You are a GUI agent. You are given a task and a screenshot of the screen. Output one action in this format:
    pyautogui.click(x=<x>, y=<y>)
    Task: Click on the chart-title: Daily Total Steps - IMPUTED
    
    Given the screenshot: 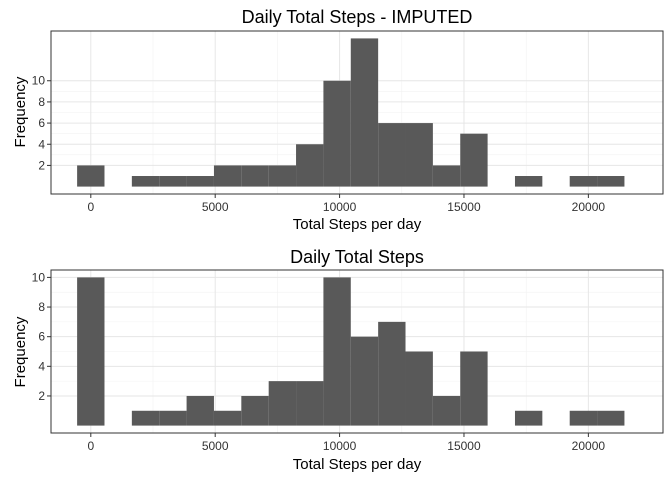 What is the action you would take?
    pyautogui.click(x=357, y=17)
    